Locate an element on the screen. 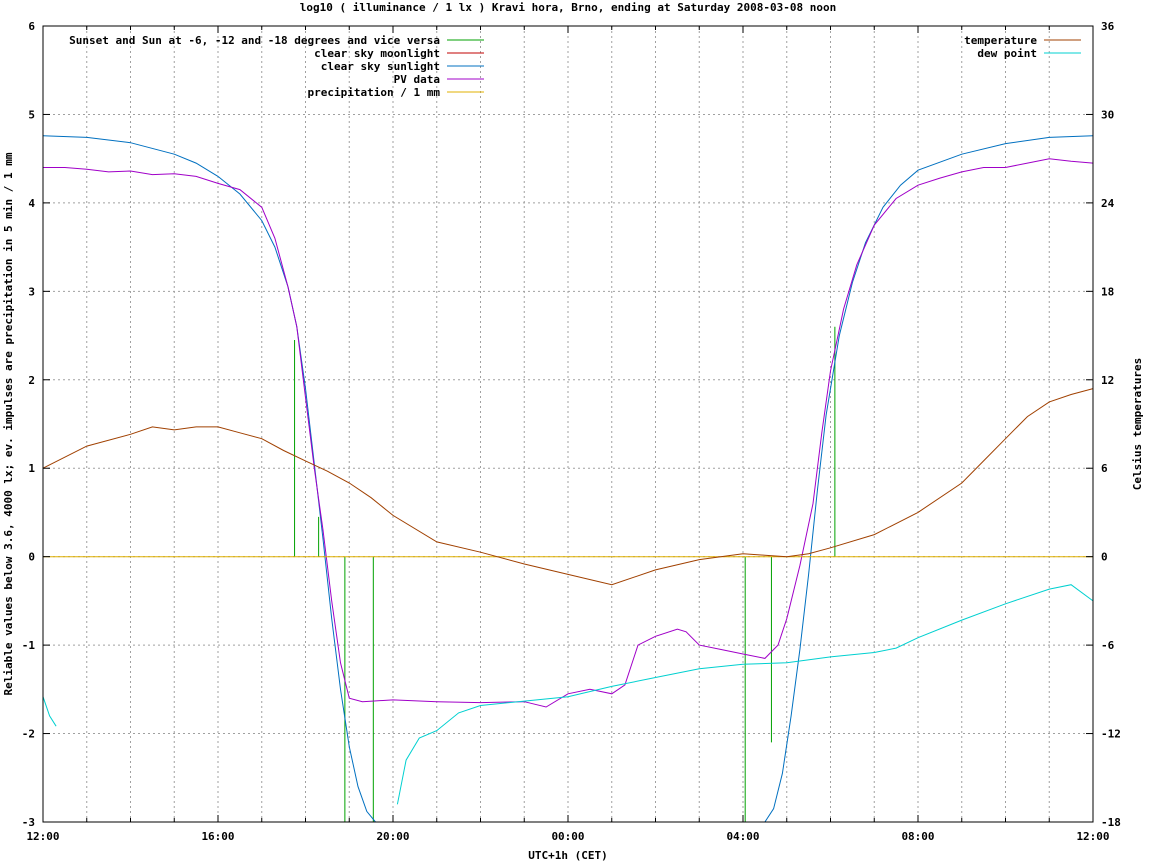 The image size is (1151, 863). y-tick-label: 5 is located at coordinates (31, 114).